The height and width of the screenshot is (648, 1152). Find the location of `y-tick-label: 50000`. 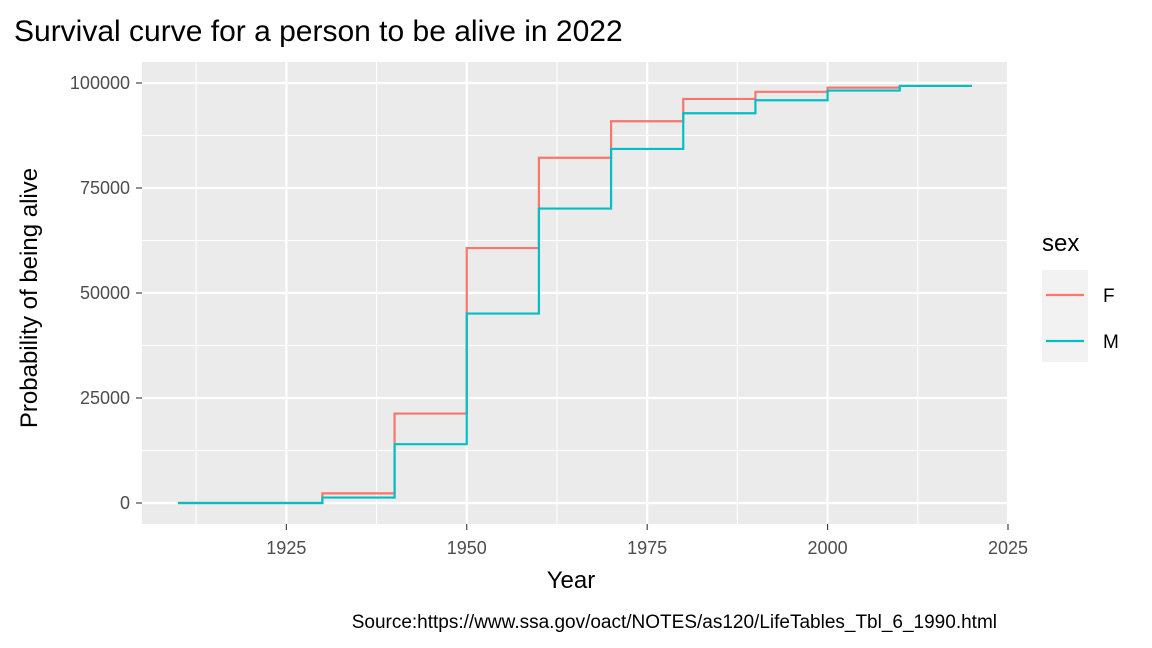

y-tick-label: 50000 is located at coordinates (105, 293).